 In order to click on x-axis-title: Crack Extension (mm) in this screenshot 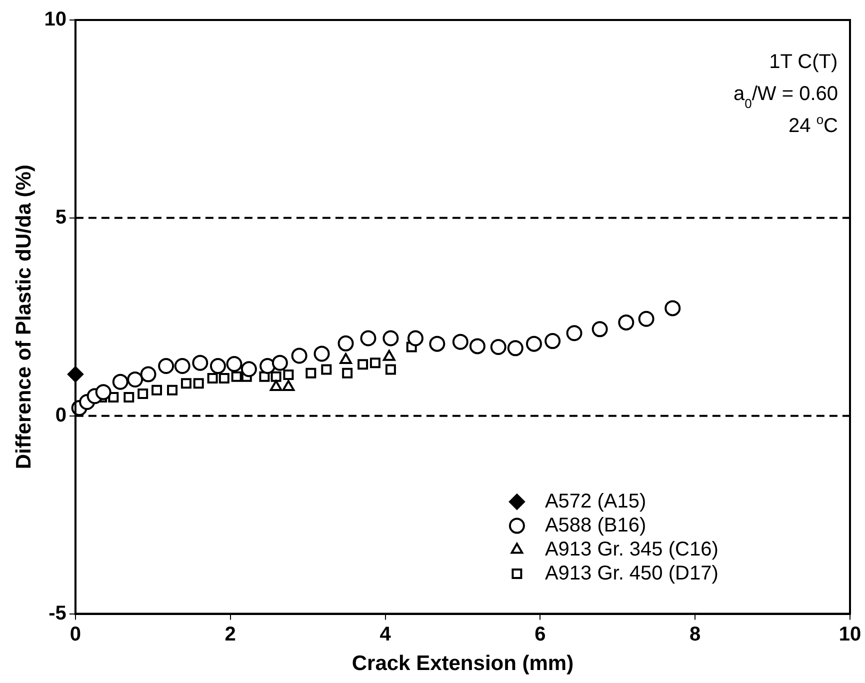, I will do `click(463, 664)`.